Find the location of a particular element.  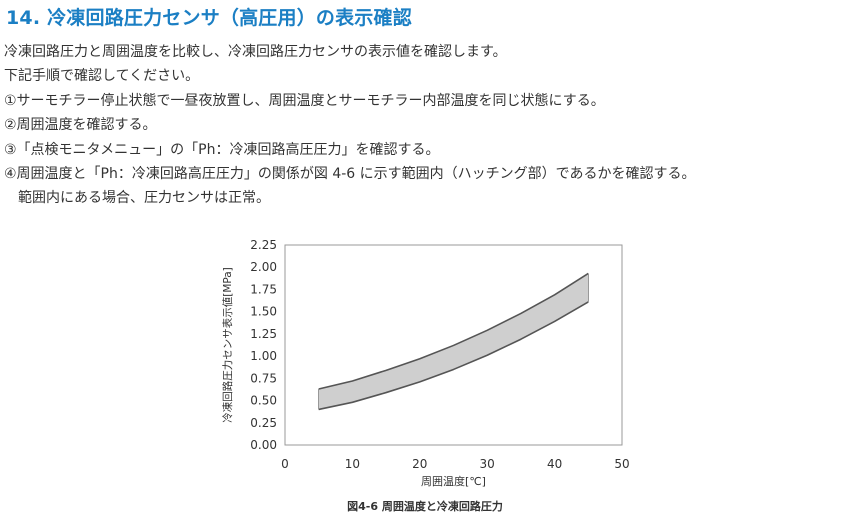

x-tick-label: 40 is located at coordinates (554, 464).